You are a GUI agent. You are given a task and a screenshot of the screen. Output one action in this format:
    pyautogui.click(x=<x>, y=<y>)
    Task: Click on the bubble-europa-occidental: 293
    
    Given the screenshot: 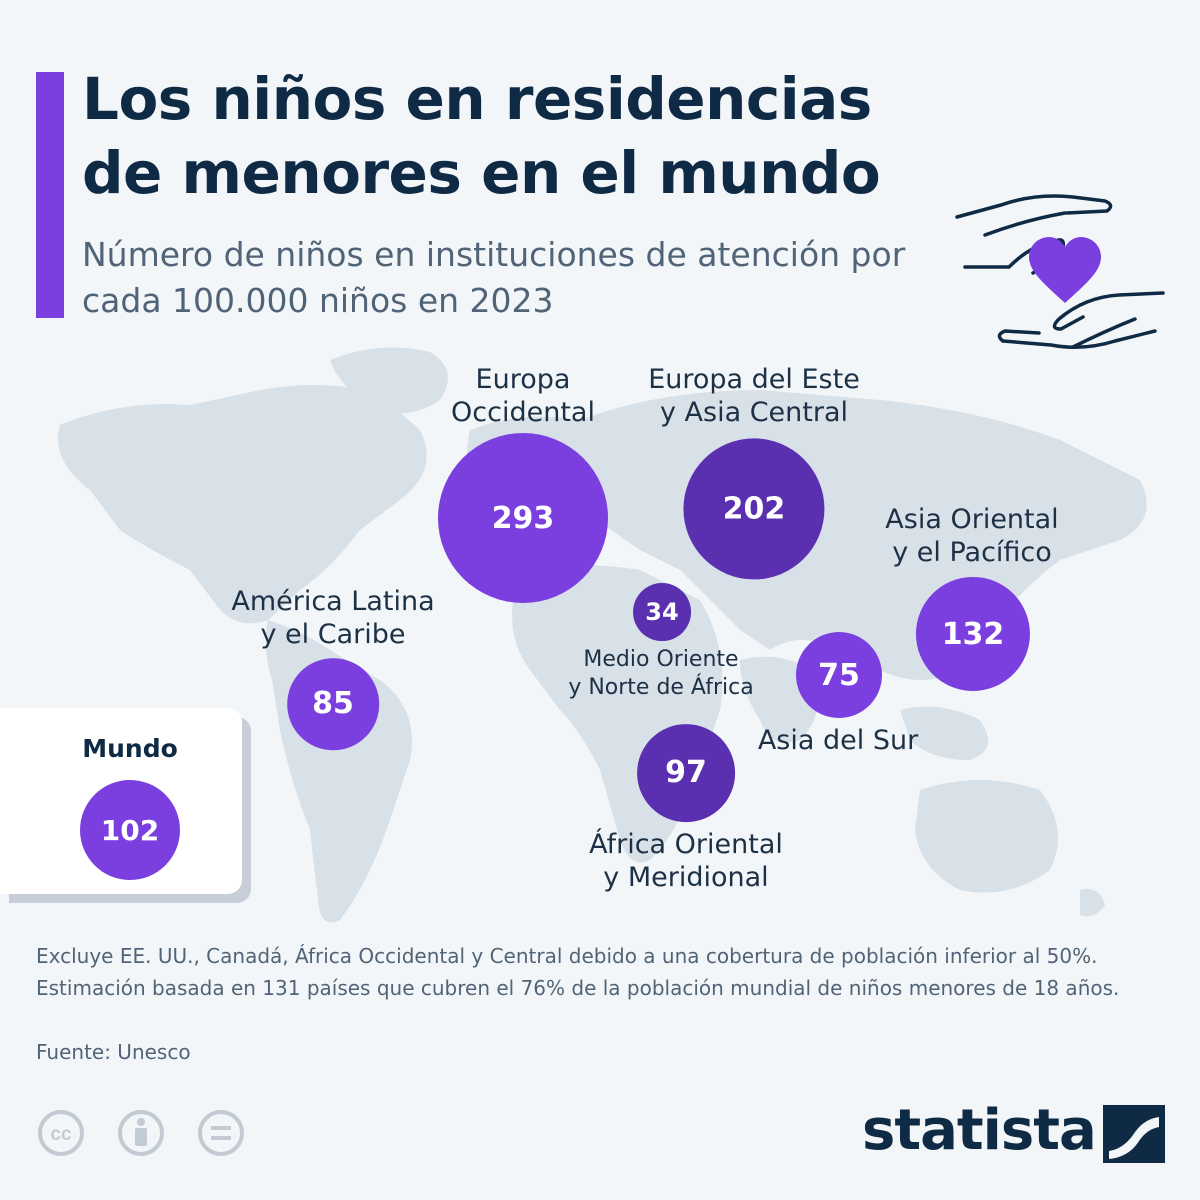 What is the action you would take?
    pyautogui.click(x=523, y=518)
    